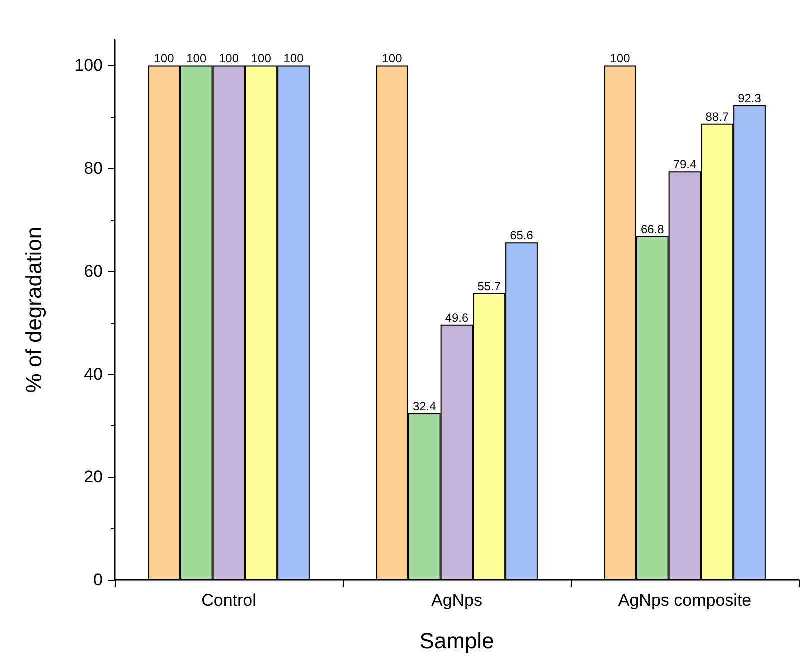 The image size is (809, 668). Describe the element at coordinates (718, 117) in the screenshot. I see `data-label: 88.7` at that location.